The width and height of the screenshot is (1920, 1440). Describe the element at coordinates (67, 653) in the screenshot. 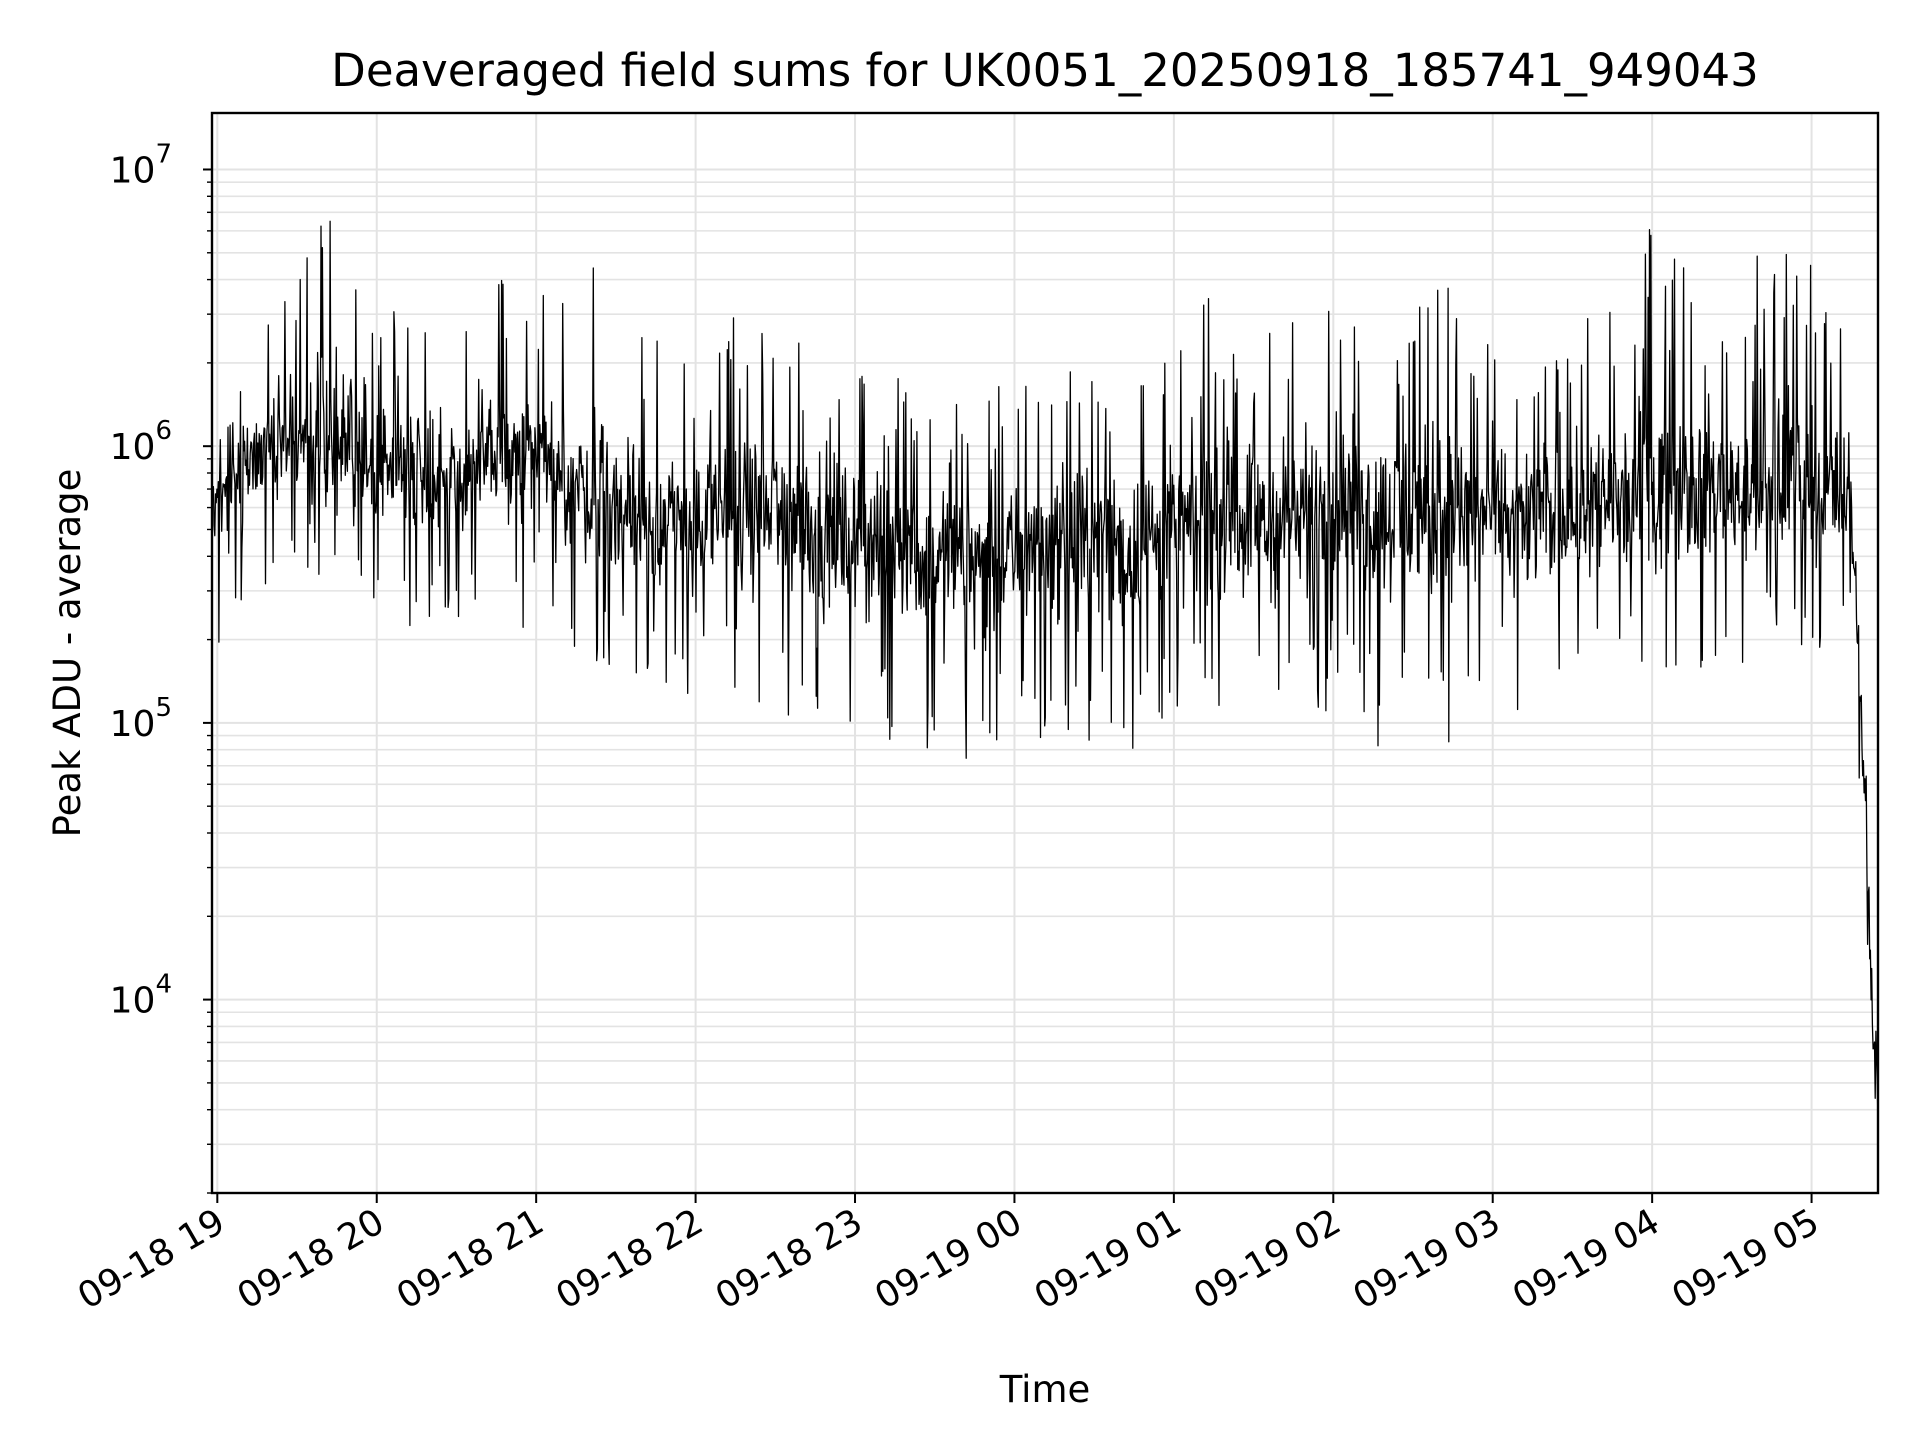

I see `y-axis-label: Peak ADU - average` at that location.